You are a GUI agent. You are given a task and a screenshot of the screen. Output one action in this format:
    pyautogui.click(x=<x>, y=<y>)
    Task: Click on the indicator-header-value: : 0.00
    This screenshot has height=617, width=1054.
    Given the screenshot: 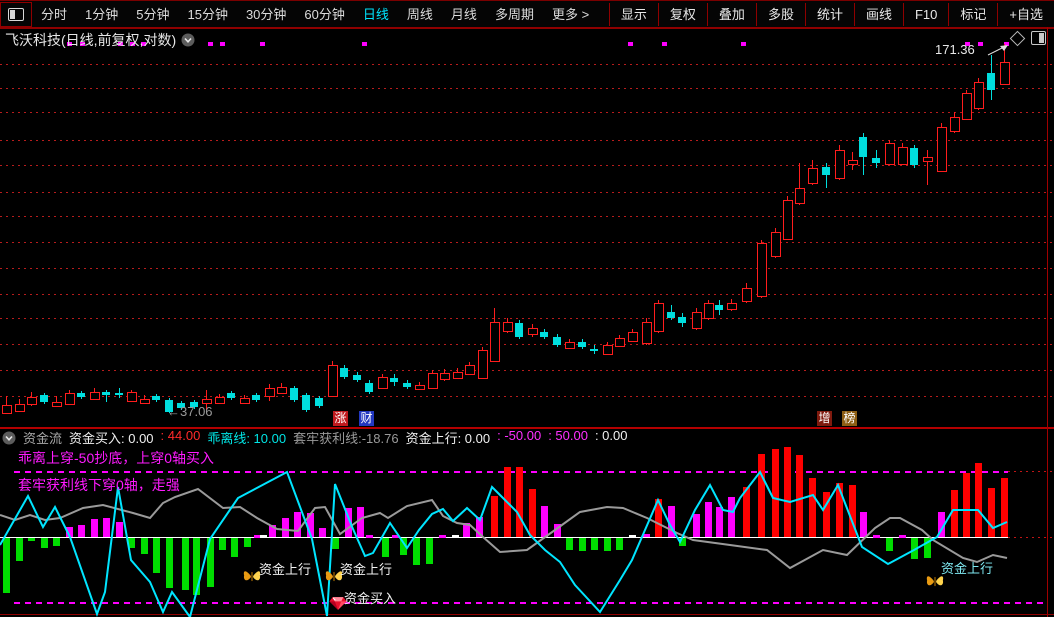 What is the action you would take?
    pyautogui.click(x=611, y=435)
    